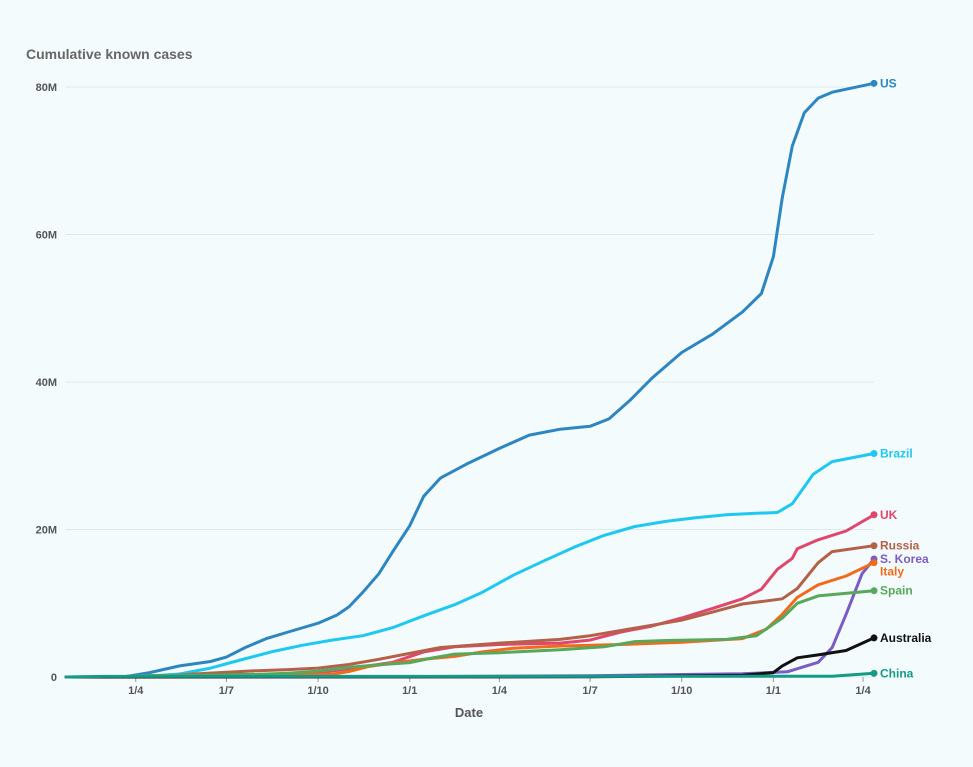 Image resolution: width=973 pixels, height=767 pixels. Describe the element at coordinates (874, 515) in the screenshot. I see `series-endpoint-uk` at that location.